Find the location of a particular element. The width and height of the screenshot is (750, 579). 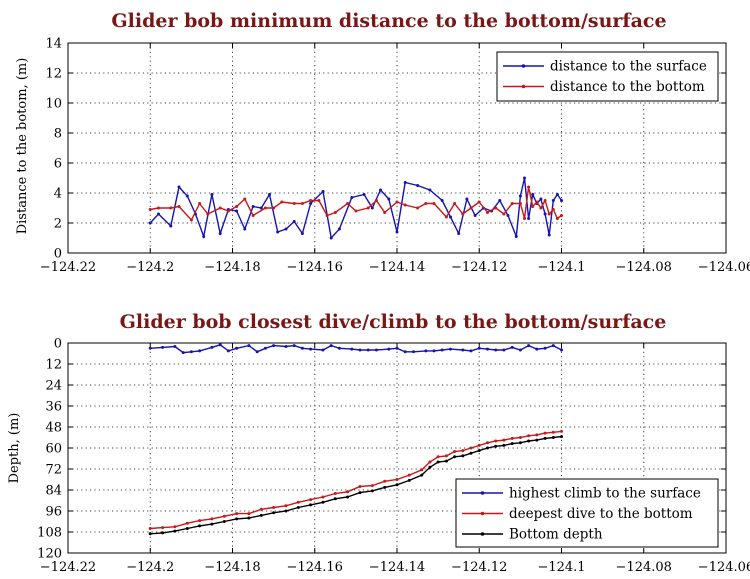

bottom-y-tick-label: 0 is located at coordinates (58, 344).